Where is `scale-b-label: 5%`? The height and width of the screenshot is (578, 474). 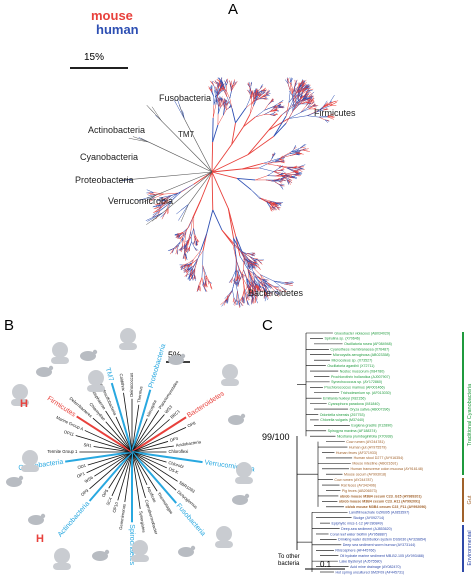
scale-b-label: 5% is located at coordinates (174, 355).